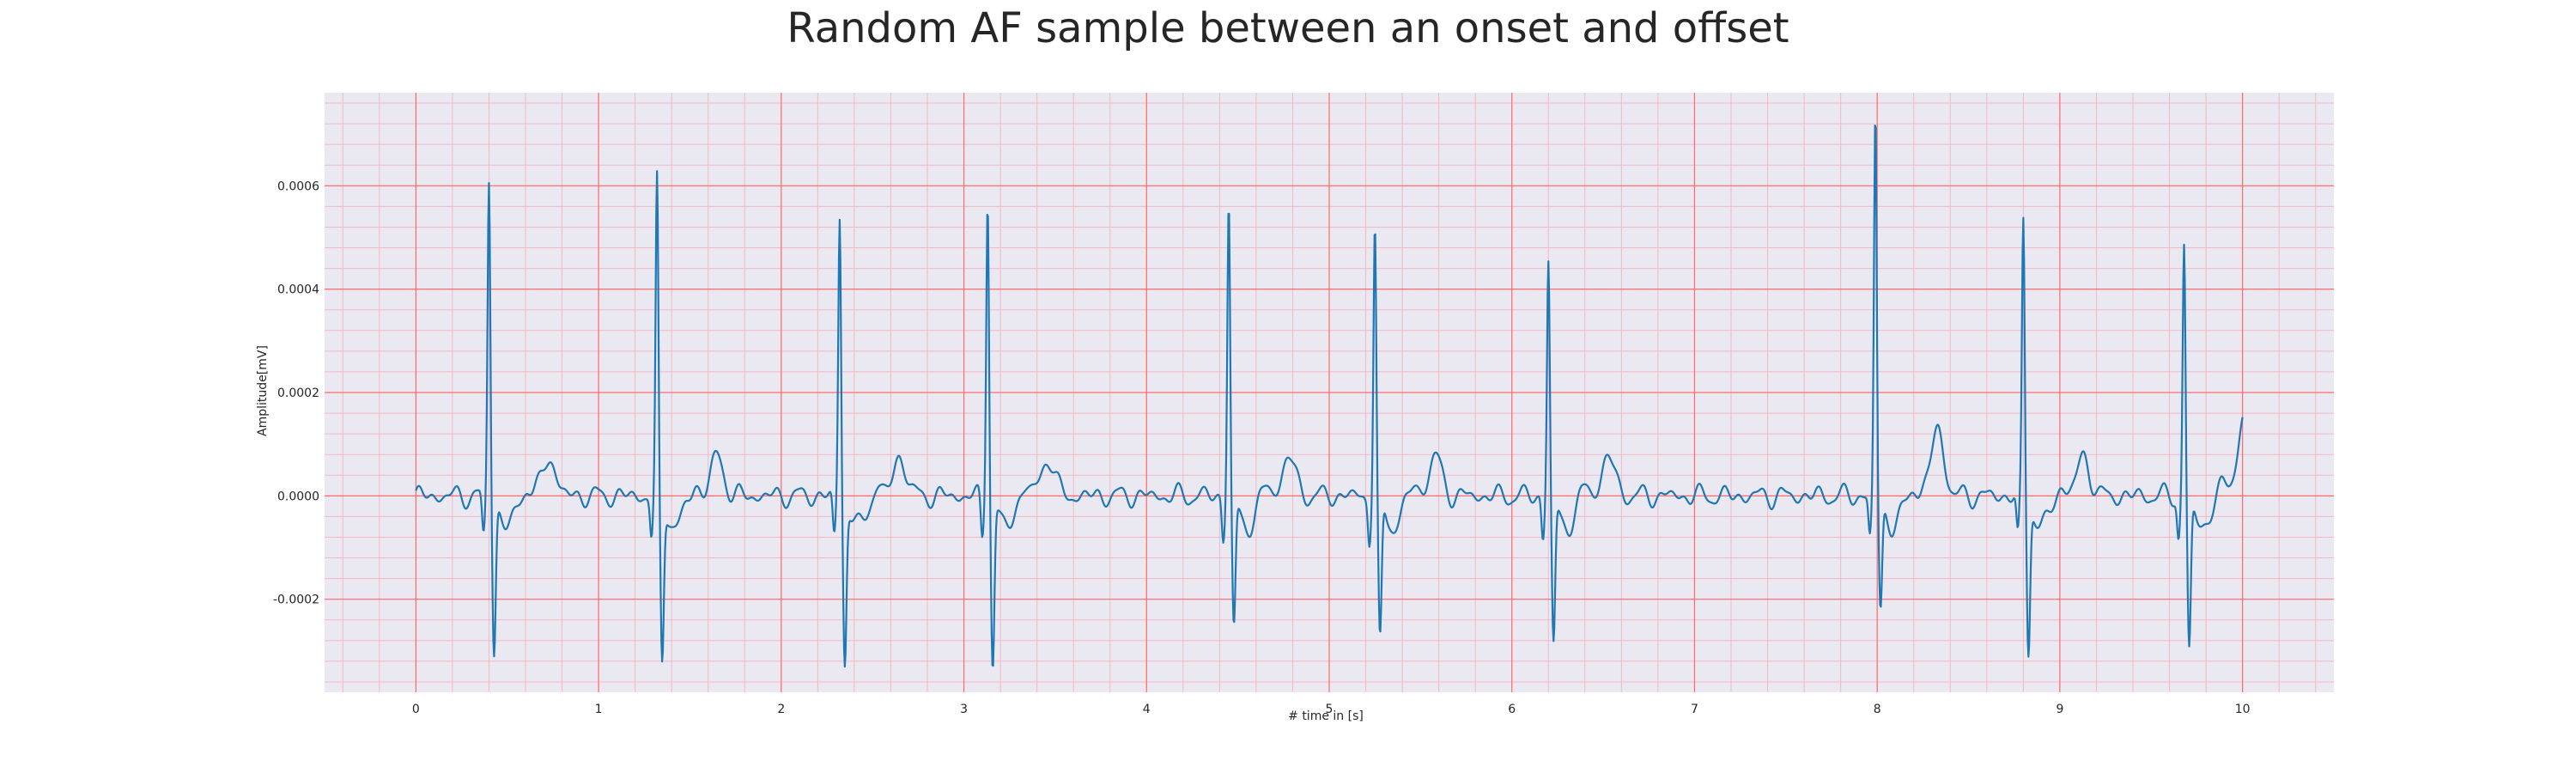 This screenshot has height=773, width=2576. What do you see at coordinates (298, 186) in the screenshot?
I see `y-tick-label: 0.0006` at bounding box center [298, 186].